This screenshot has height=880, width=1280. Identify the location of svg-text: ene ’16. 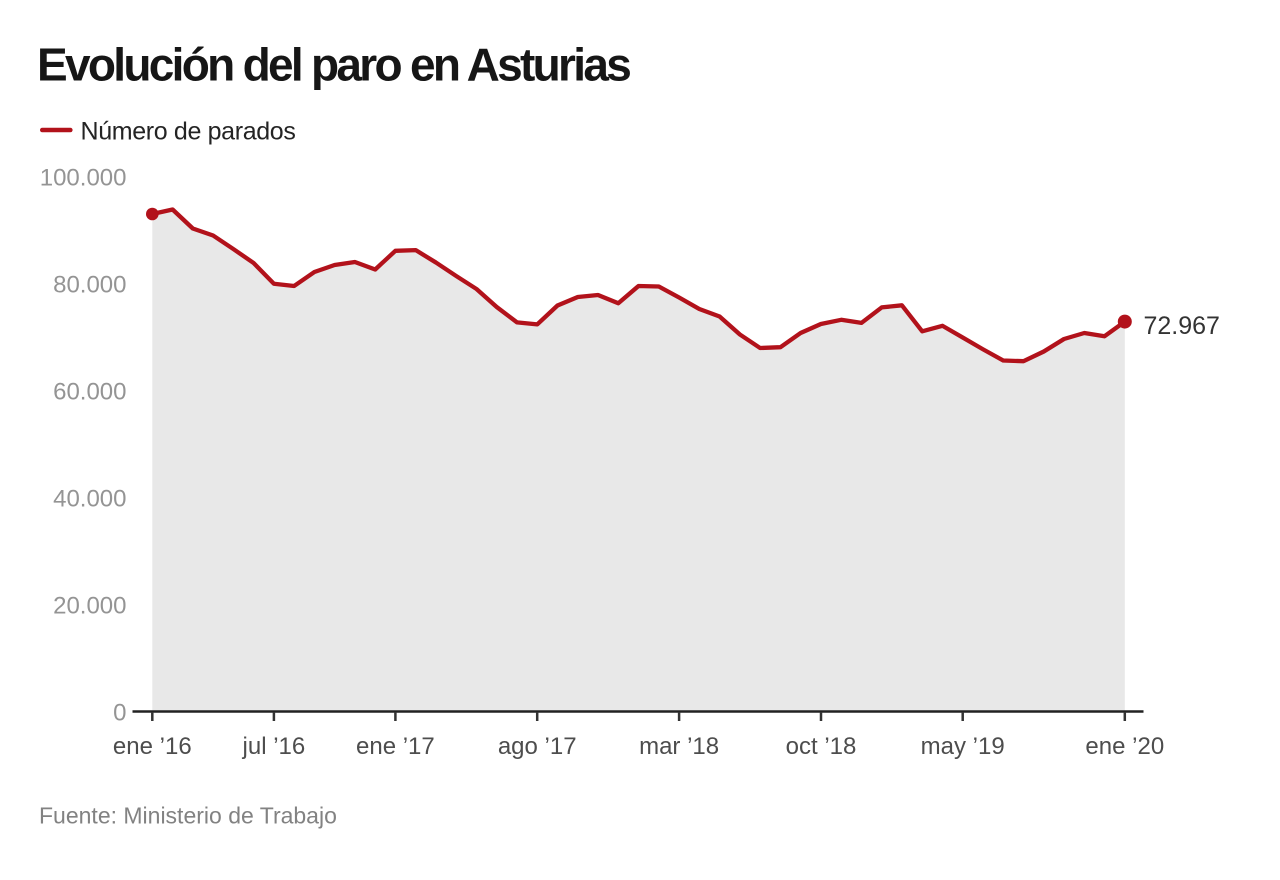
(152, 746).